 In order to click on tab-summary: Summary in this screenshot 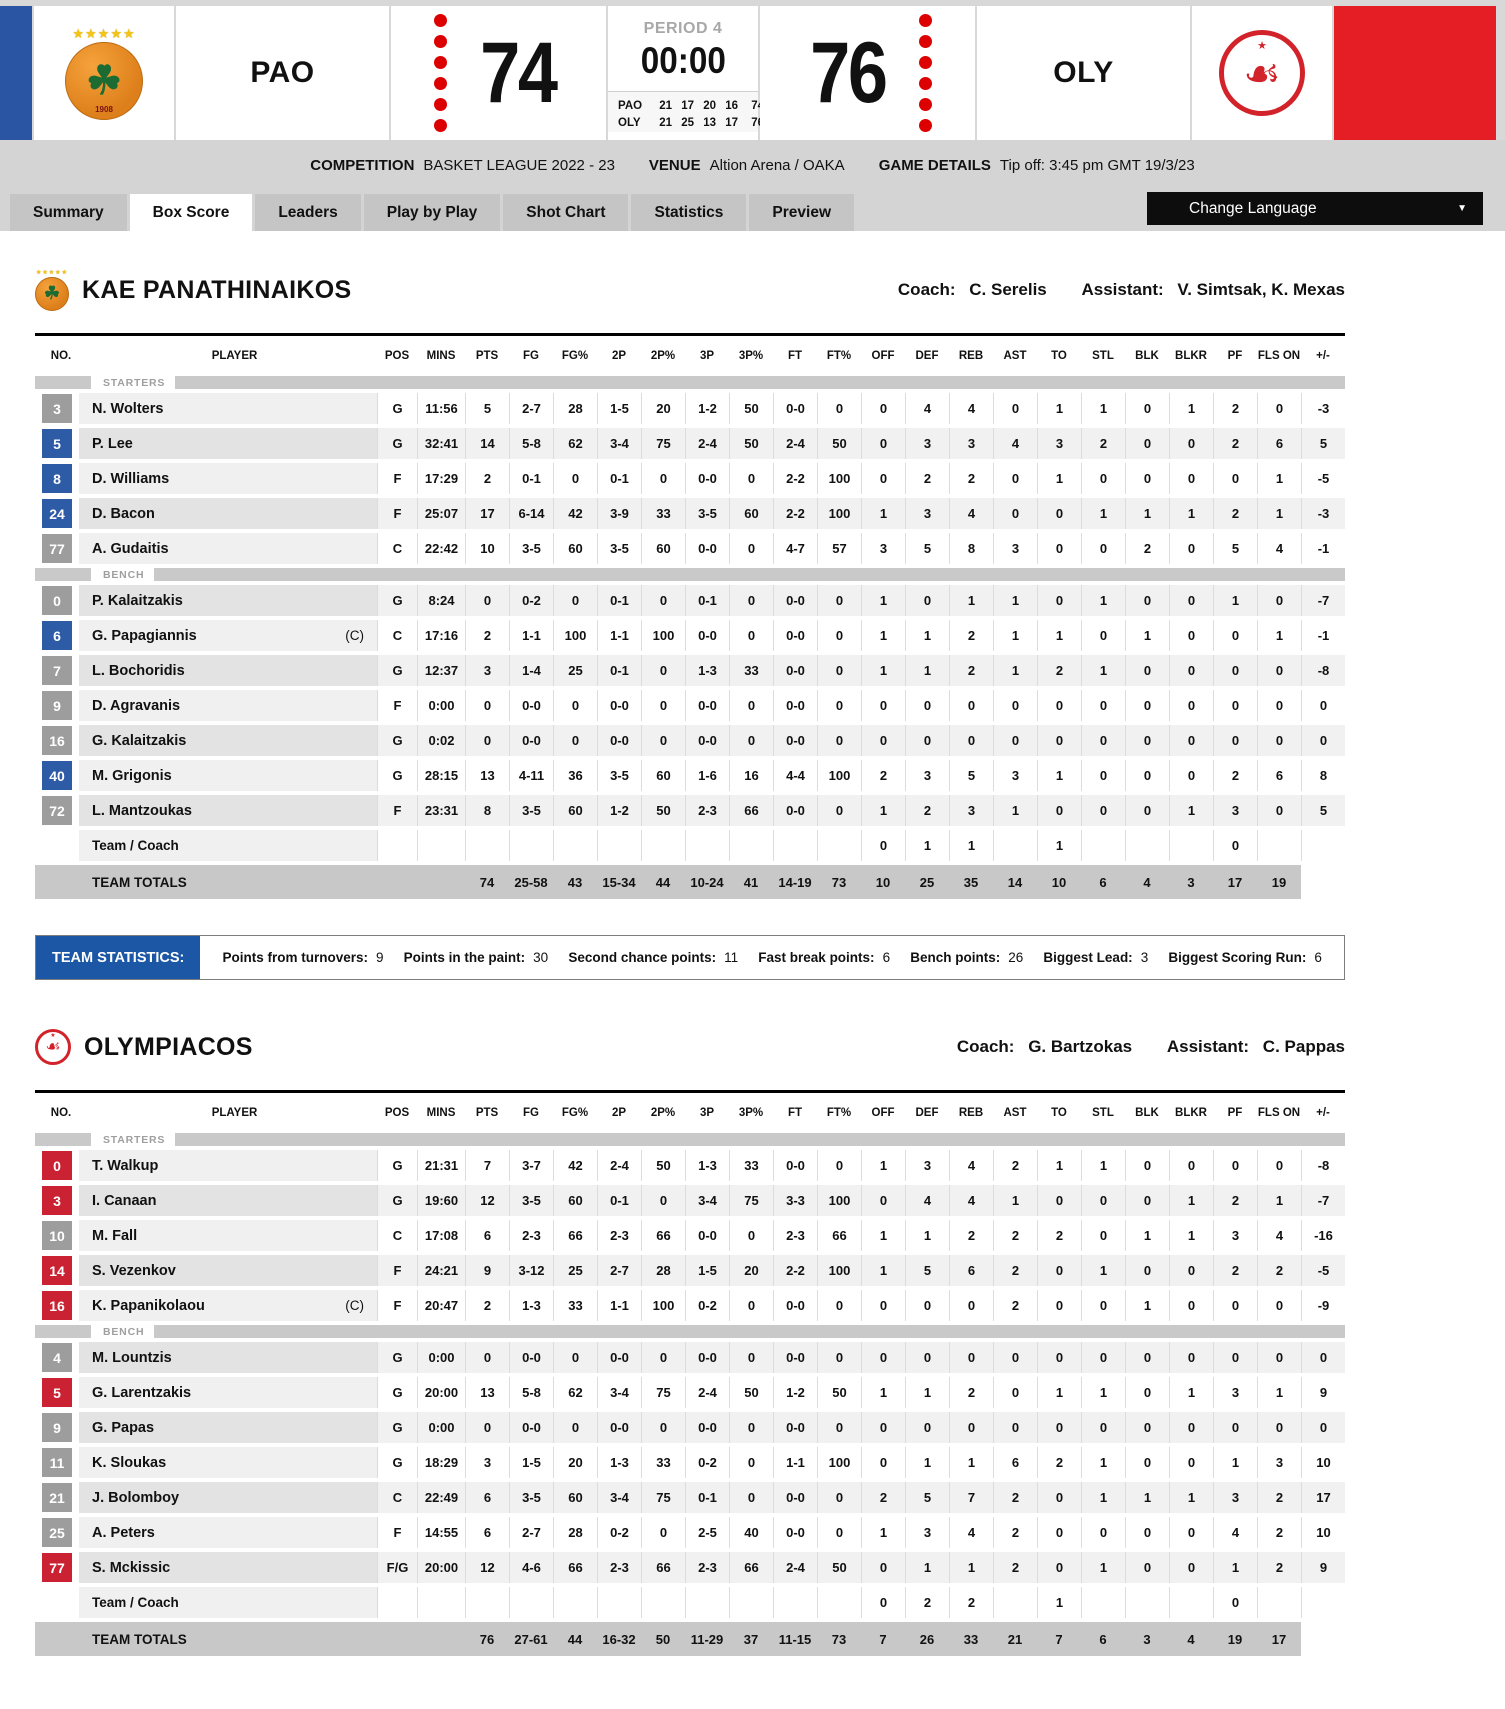, I will do `click(68, 212)`.